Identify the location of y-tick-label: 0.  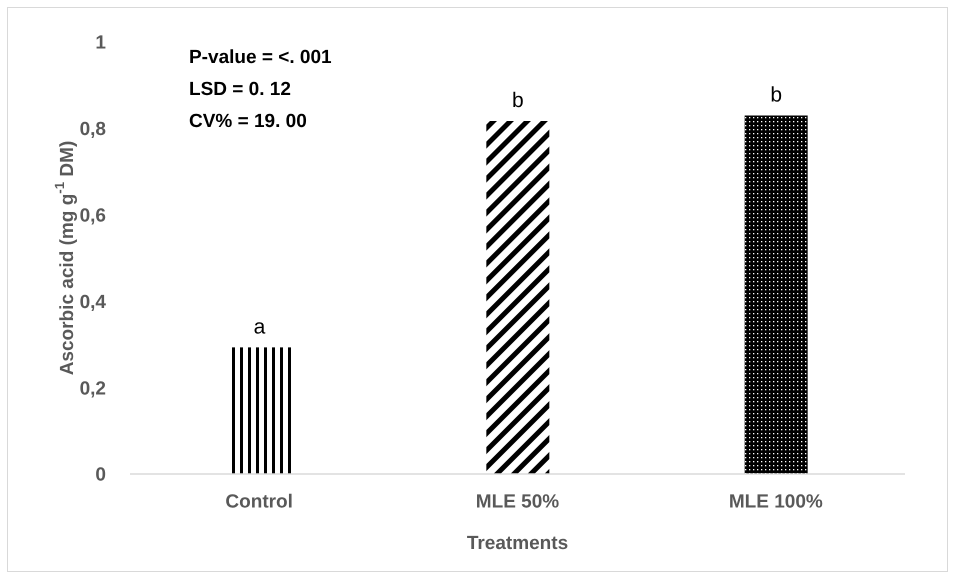
(100, 475).